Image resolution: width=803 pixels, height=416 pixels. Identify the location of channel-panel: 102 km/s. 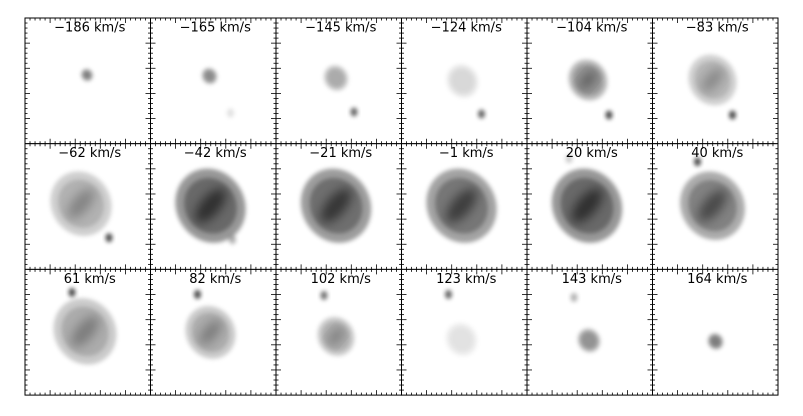
(338, 332).